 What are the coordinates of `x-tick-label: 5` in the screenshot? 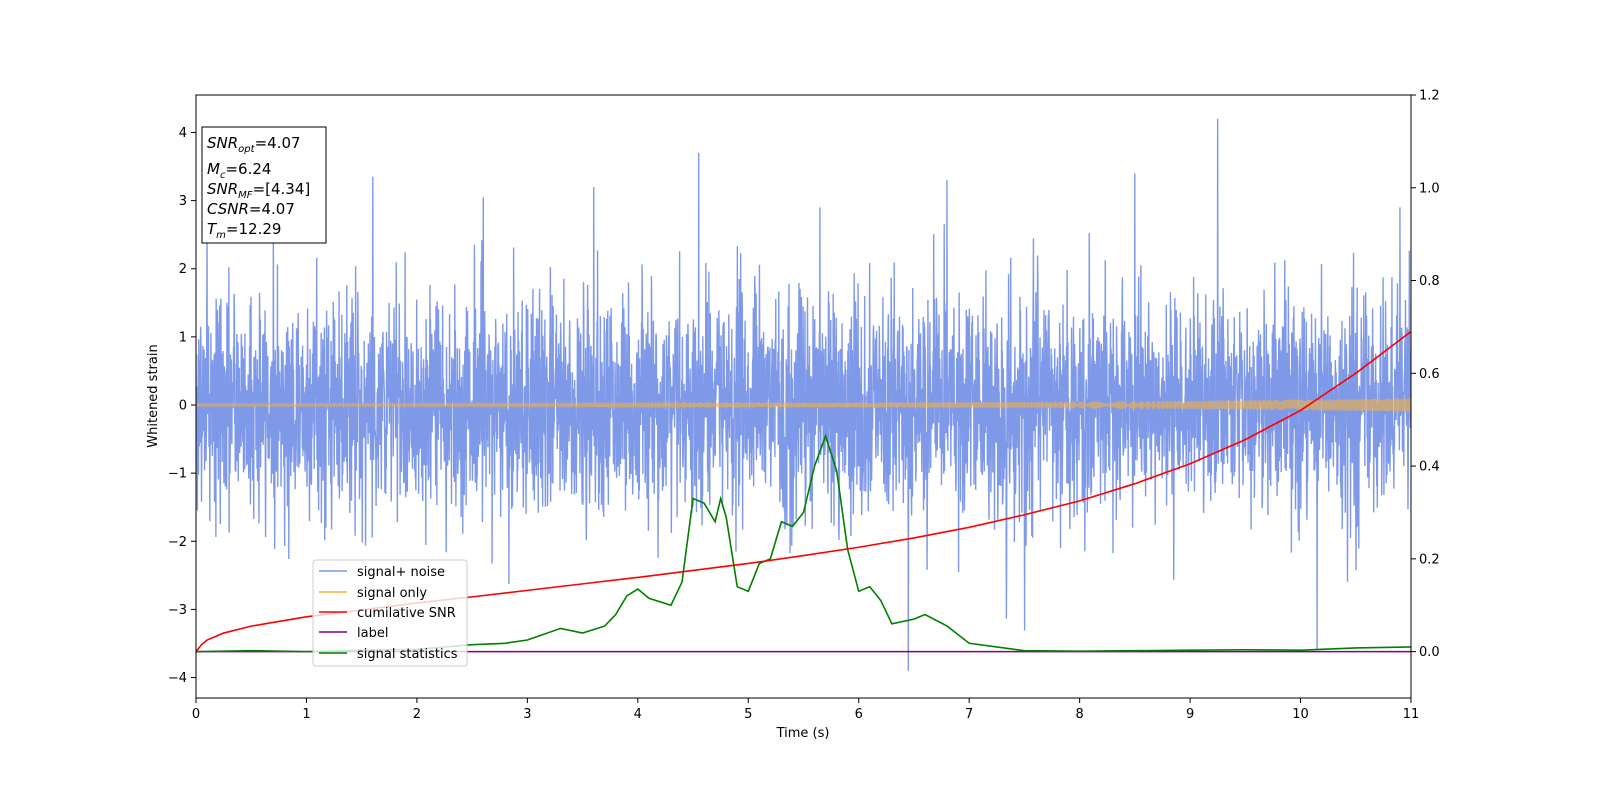 It's located at (748, 714).